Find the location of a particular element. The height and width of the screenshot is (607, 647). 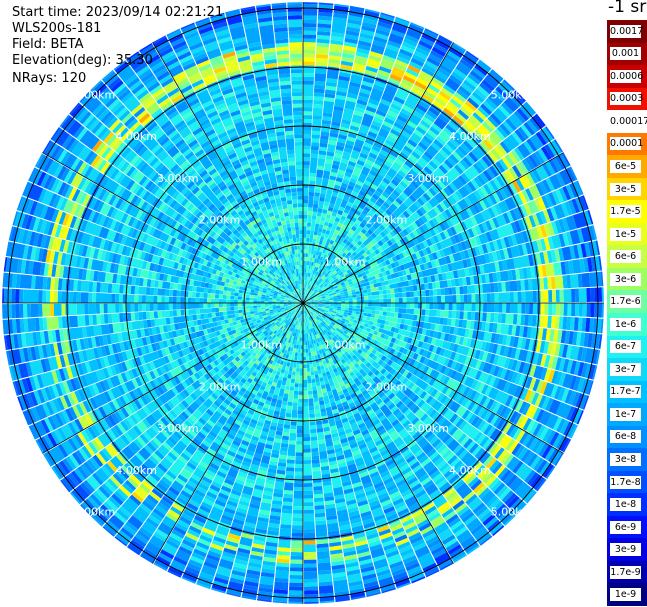

colorbar-tick-label: 6e-9 is located at coordinates (625, 527).